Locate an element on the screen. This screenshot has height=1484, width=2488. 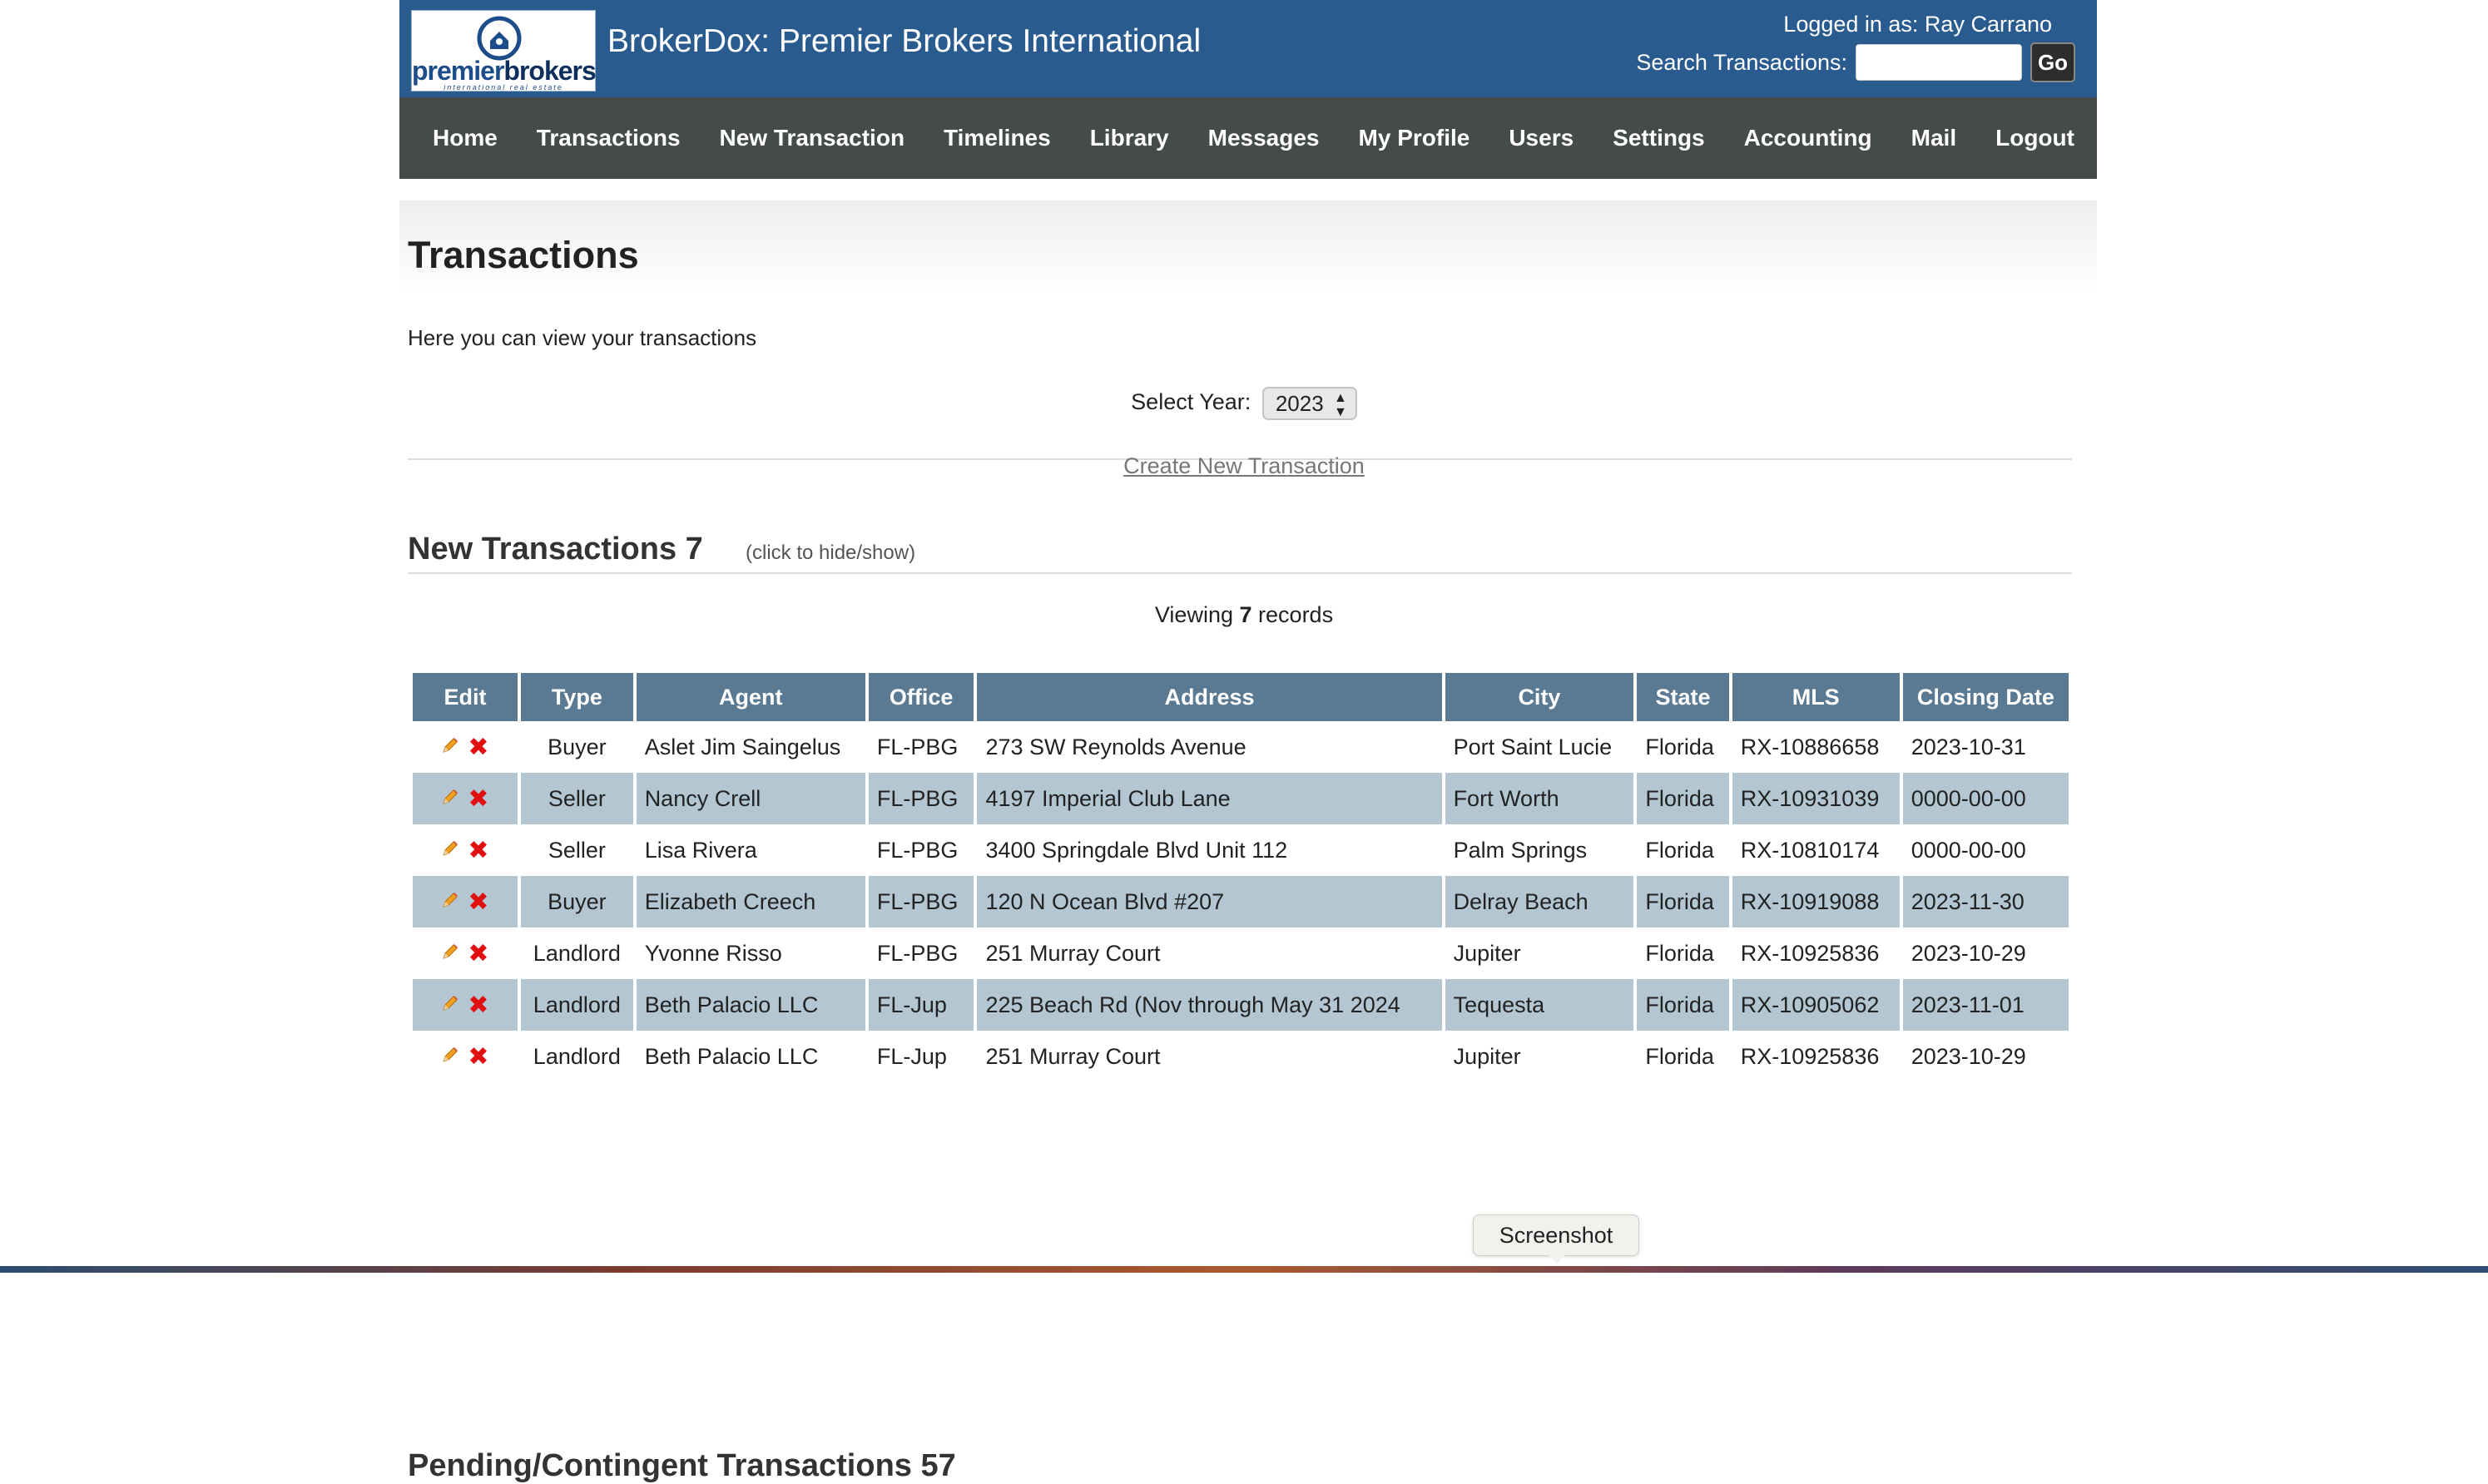
col-type: Type is located at coordinates (577, 697).